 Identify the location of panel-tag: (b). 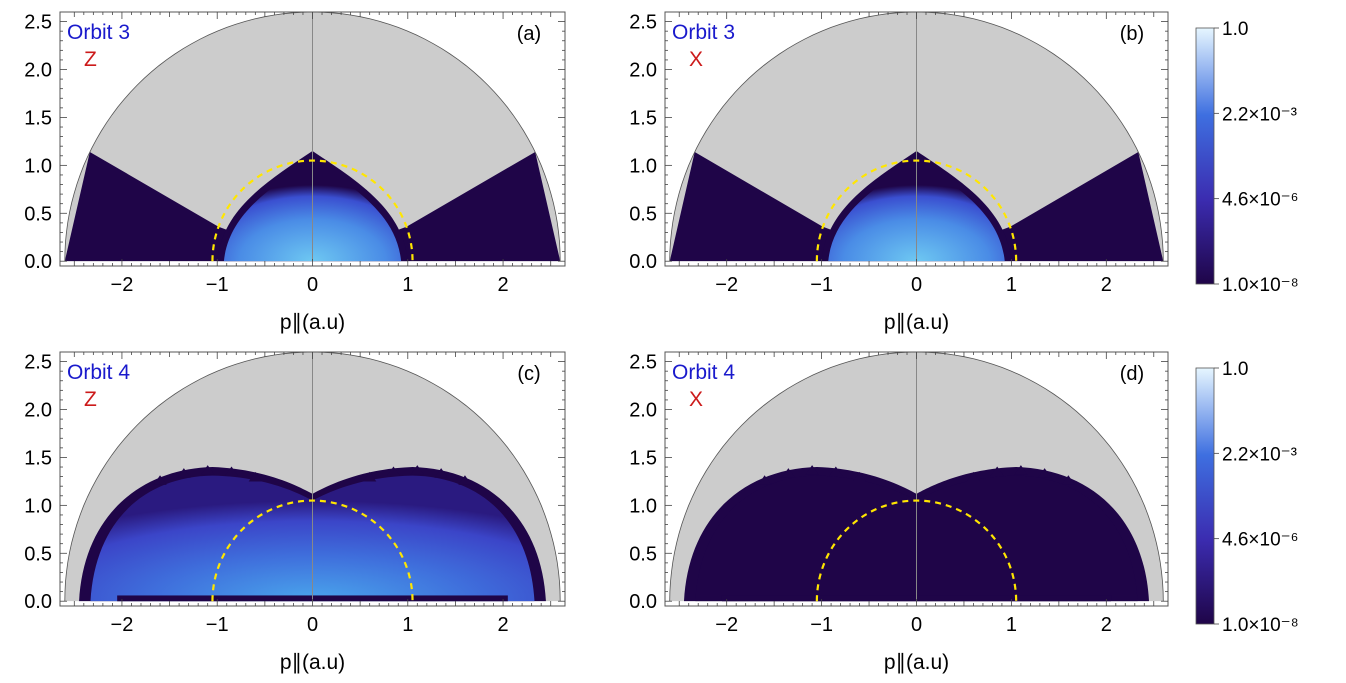
(1132, 34).